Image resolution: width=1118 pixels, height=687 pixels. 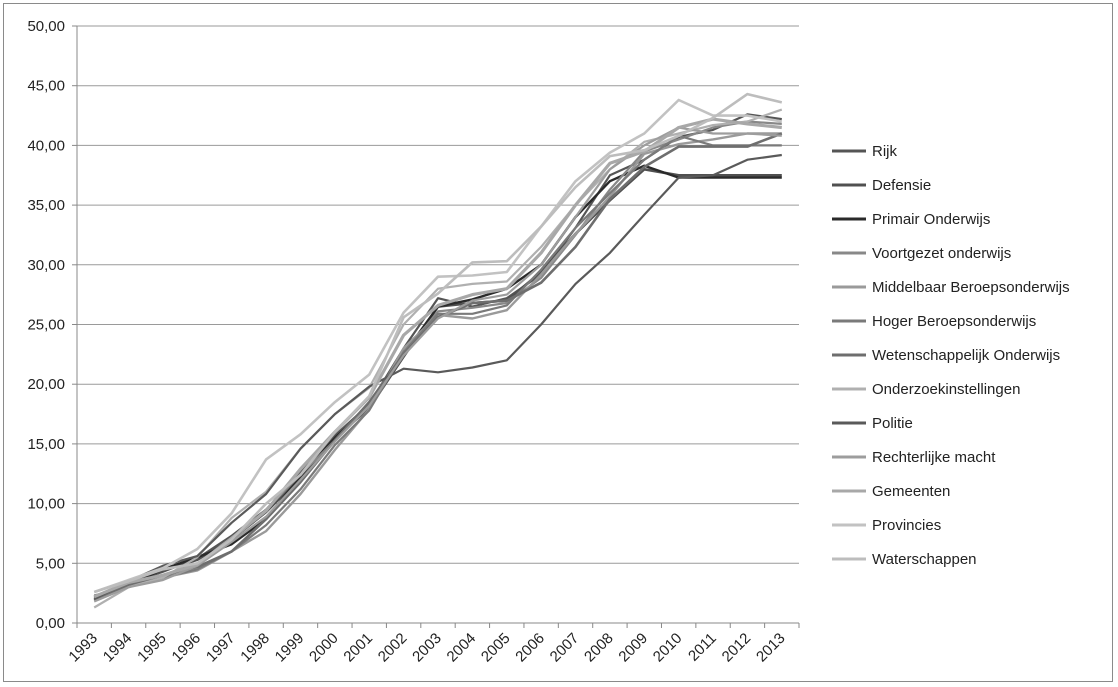 What do you see at coordinates (46, 145) in the screenshot?
I see `y-tick-label: 40,00` at bounding box center [46, 145].